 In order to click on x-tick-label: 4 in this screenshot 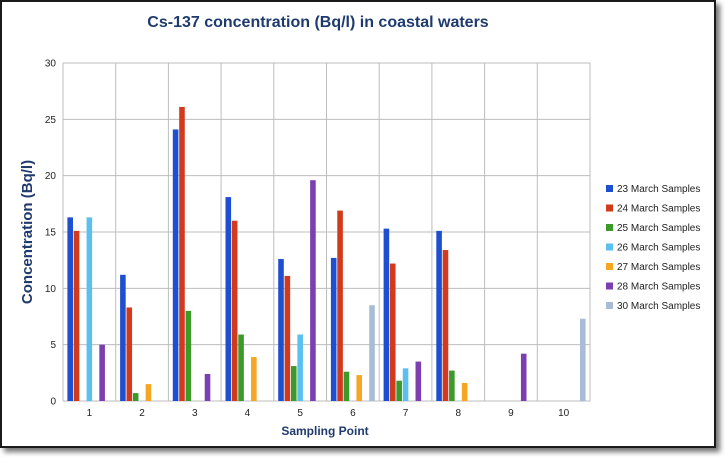, I will do `click(248, 413)`.